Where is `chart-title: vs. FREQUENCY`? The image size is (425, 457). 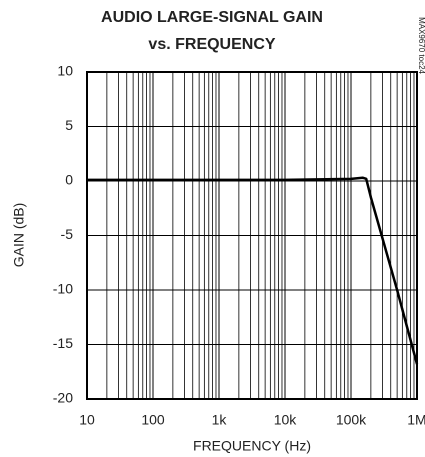
chart-title: vs. FREQUENCY is located at coordinates (211, 44).